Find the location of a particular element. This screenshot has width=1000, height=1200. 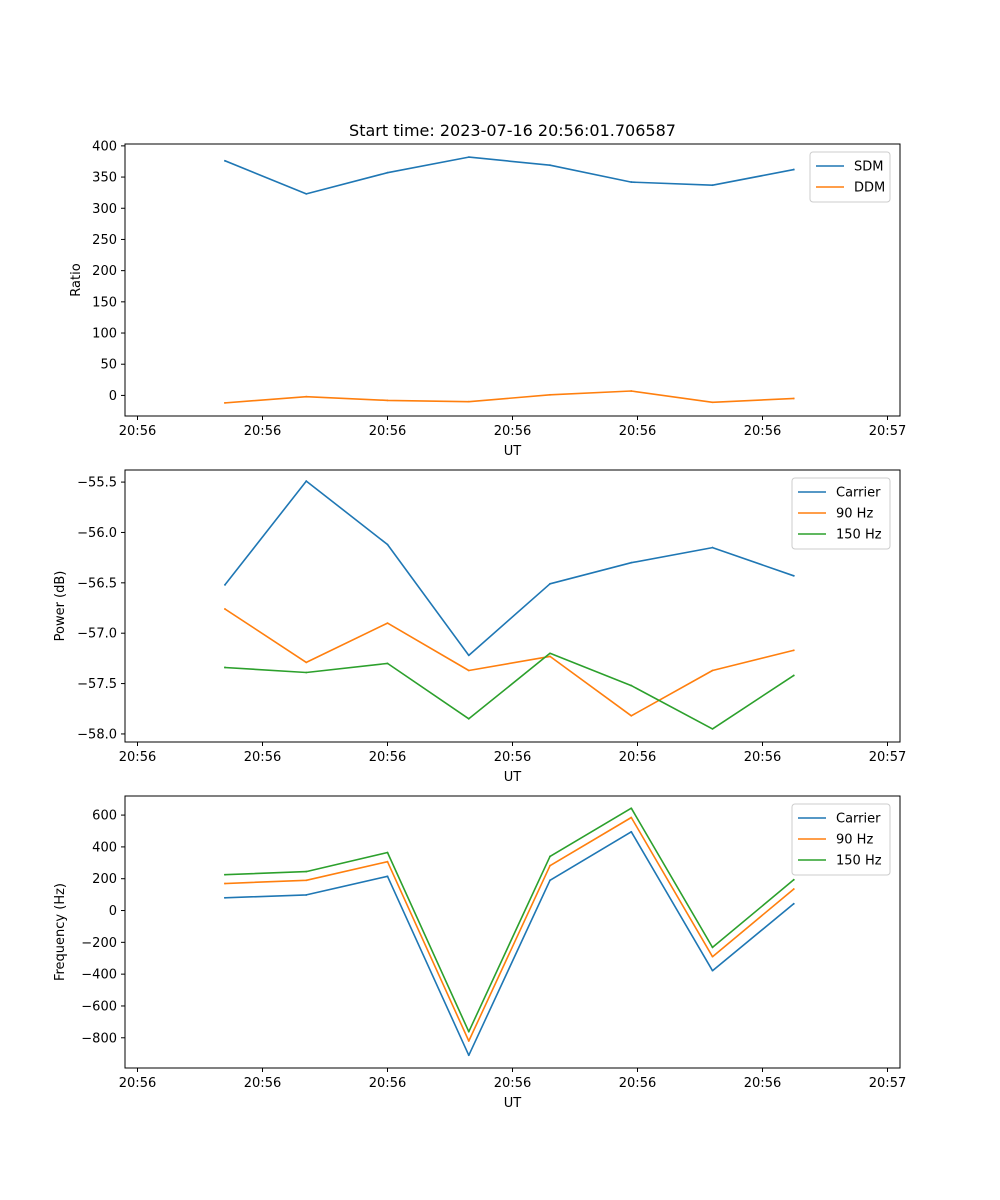

ratio-series-ddm-line is located at coordinates (509, 397).